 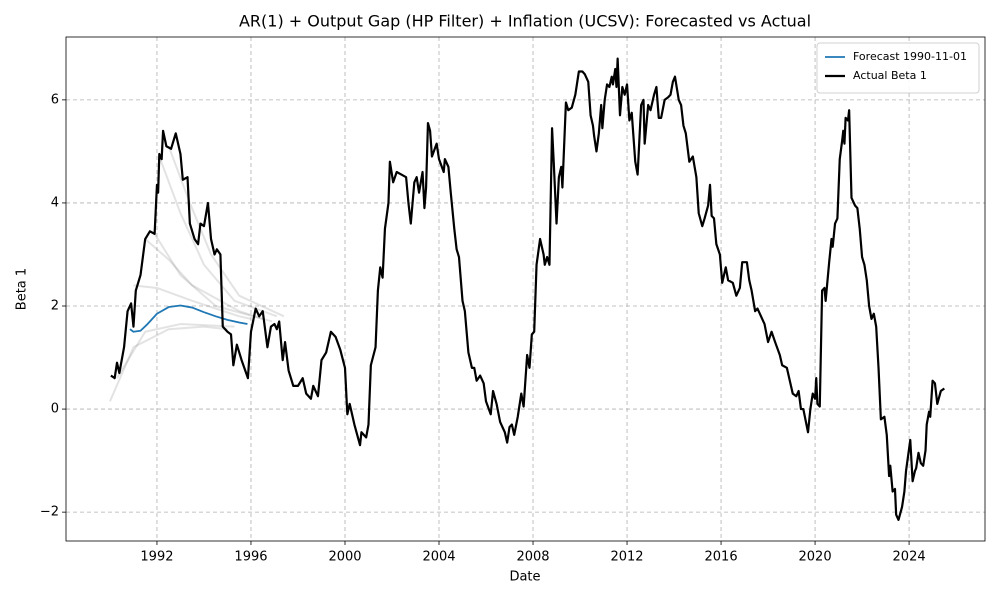 I want to click on legend-label: Forecast 1990-11-01, so click(x=910, y=56).